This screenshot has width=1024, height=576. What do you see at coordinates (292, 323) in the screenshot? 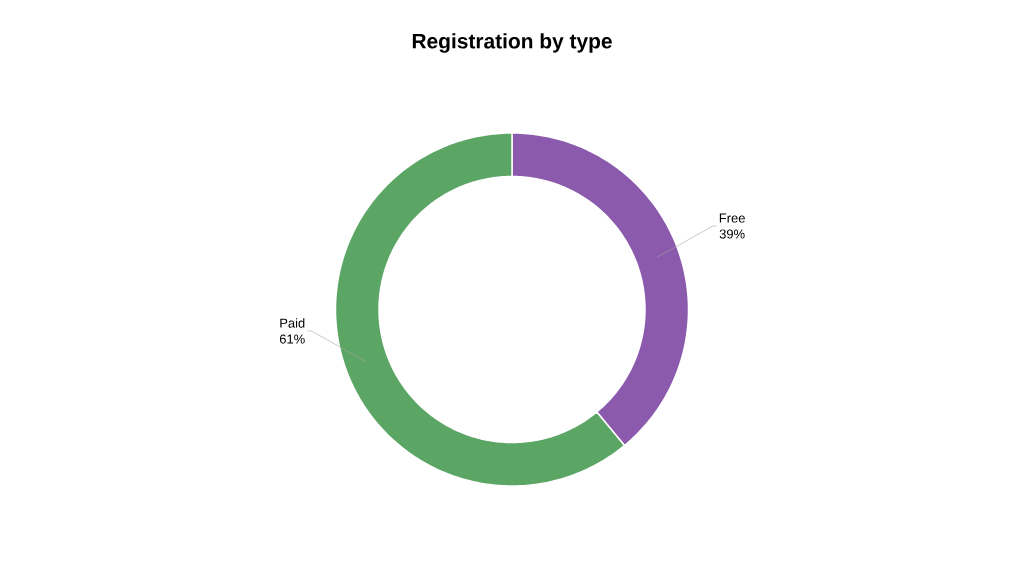
I see `slice-label: Paid` at bounding box center [292, 323].